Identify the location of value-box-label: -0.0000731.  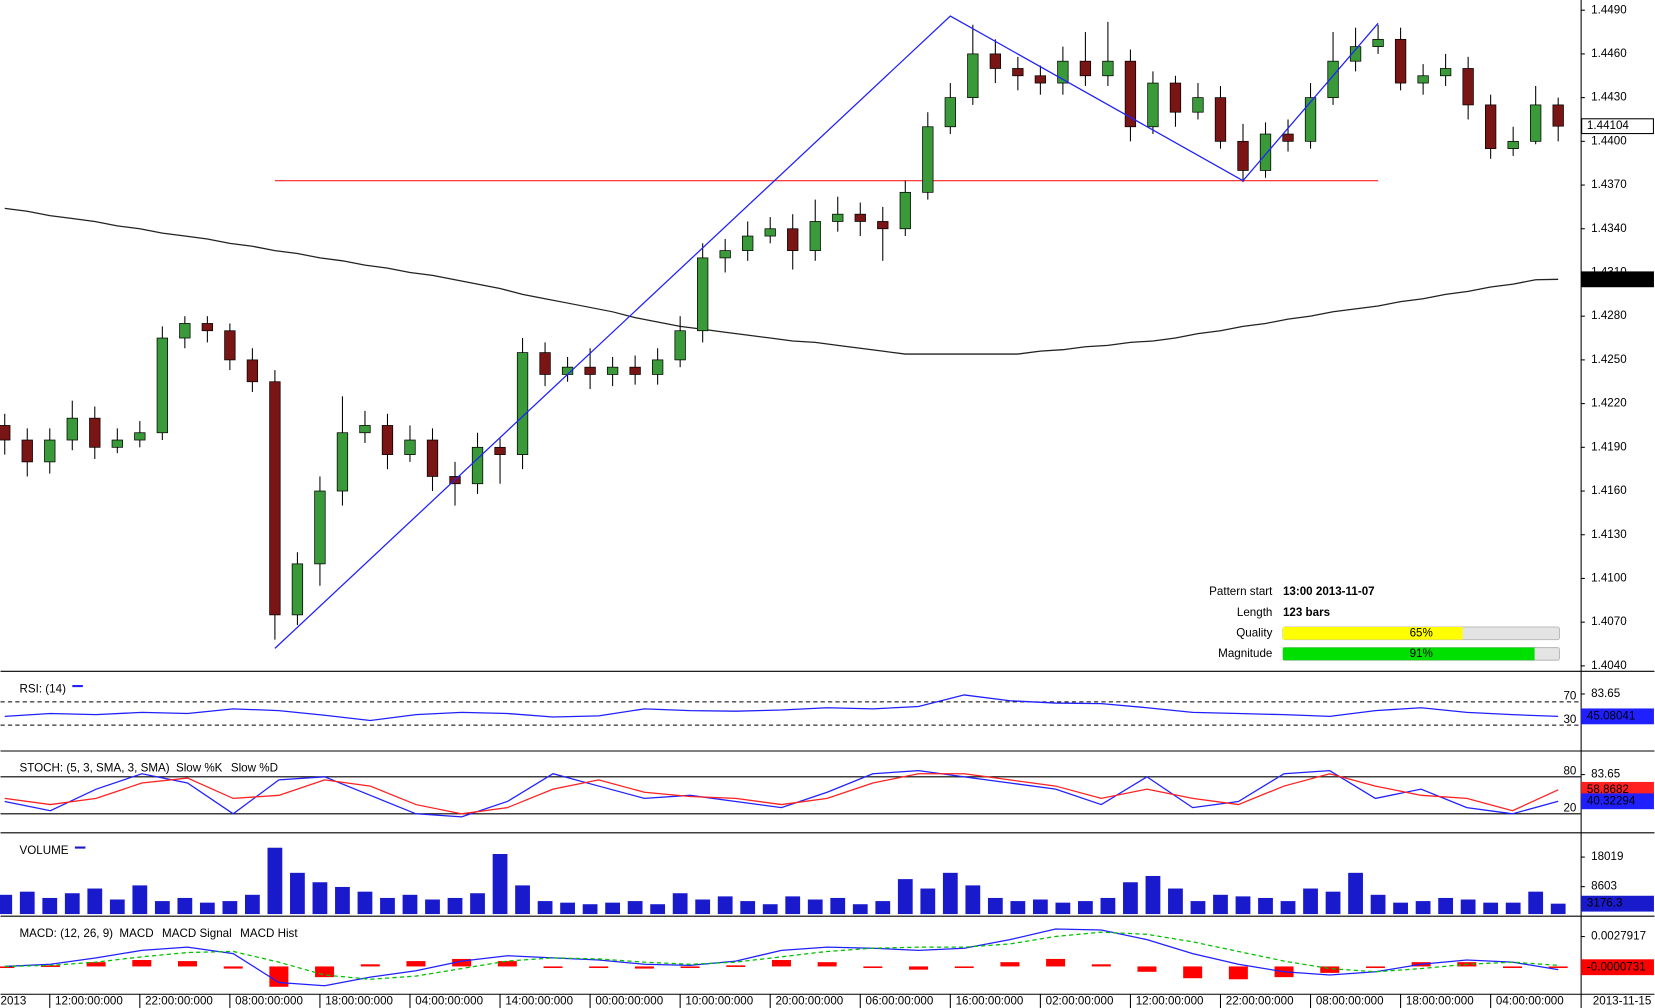
(1616, 966).